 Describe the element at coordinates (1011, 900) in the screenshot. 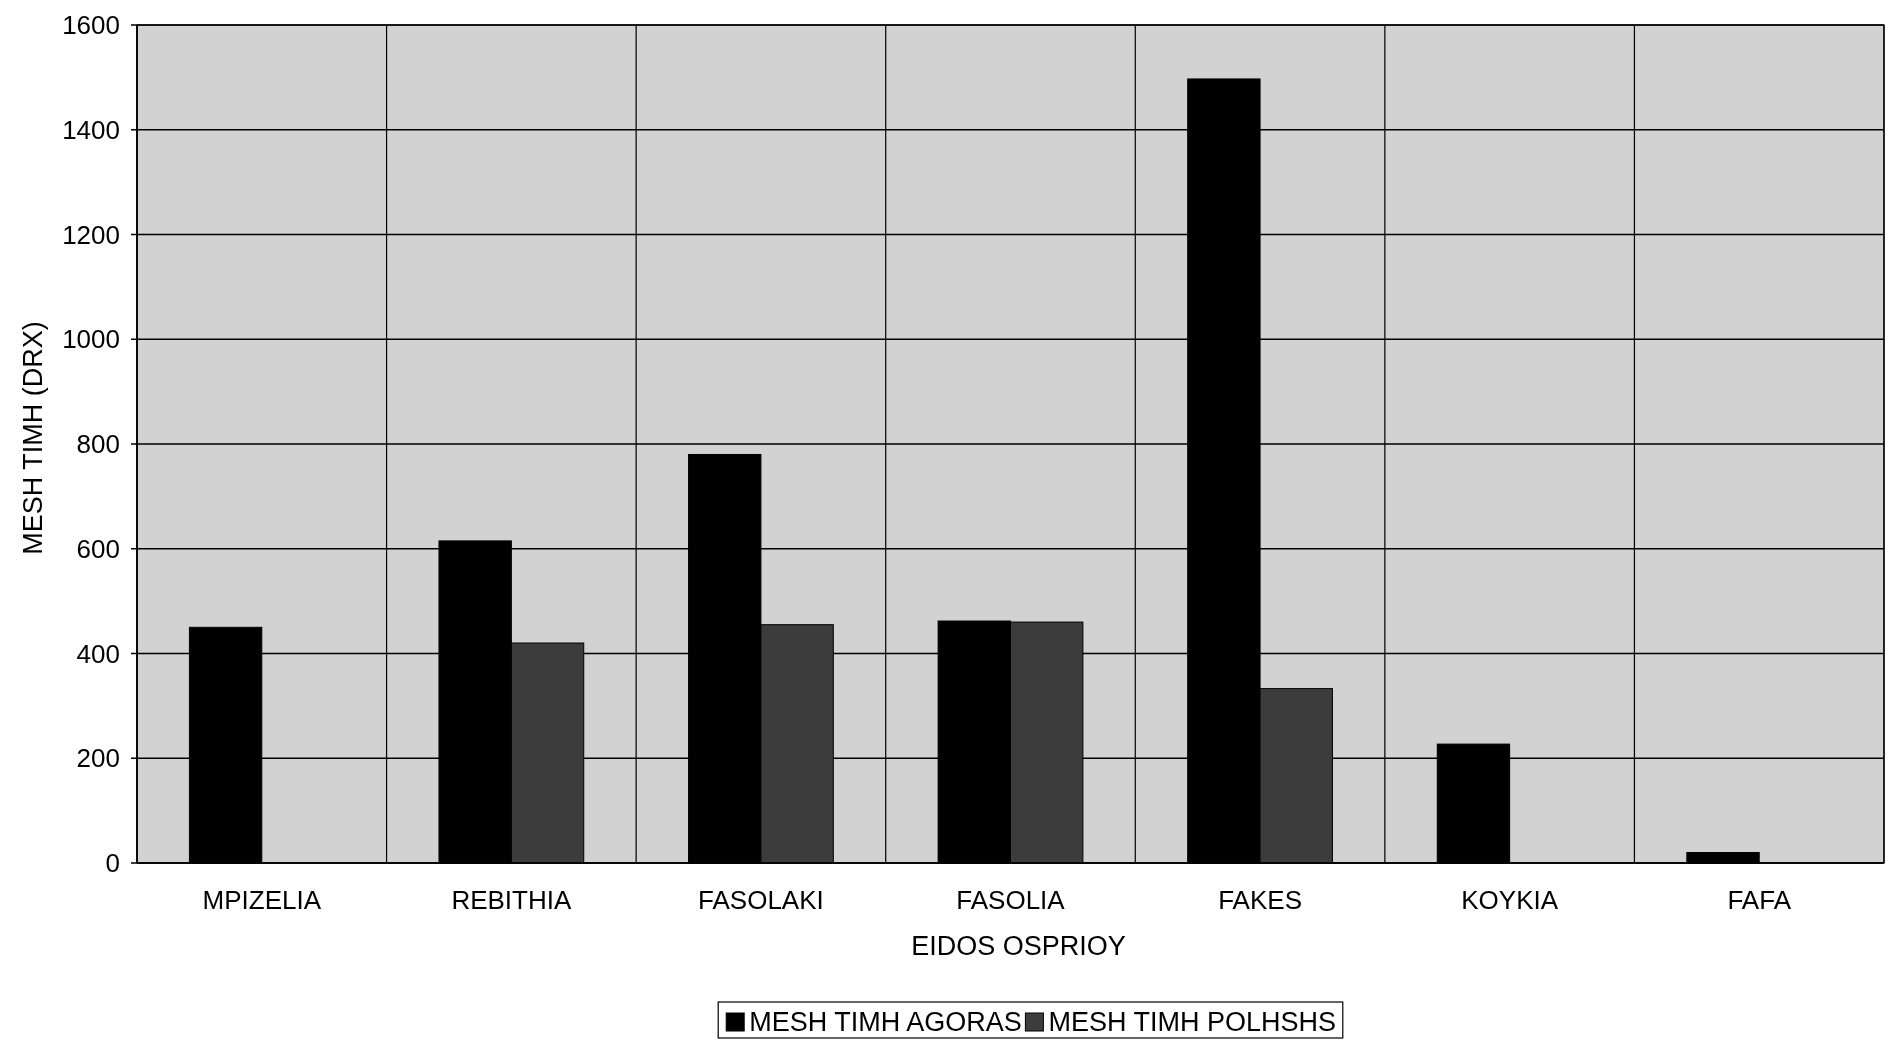

I see `x-tick-label: FASOLIA` at that location.